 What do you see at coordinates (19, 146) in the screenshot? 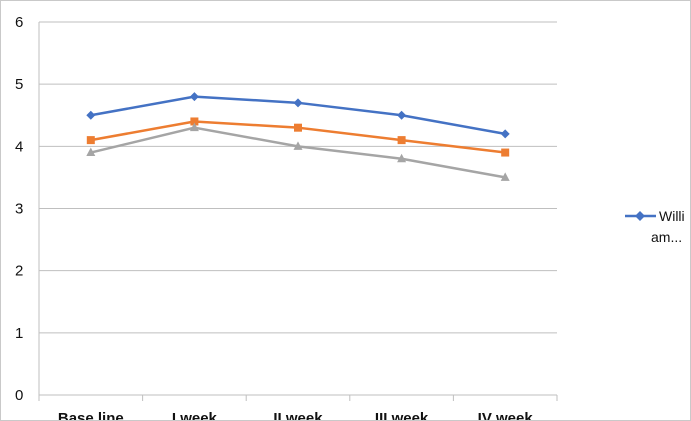
I see `y-tick-label-4: 4` at bounding box center [19, 146].